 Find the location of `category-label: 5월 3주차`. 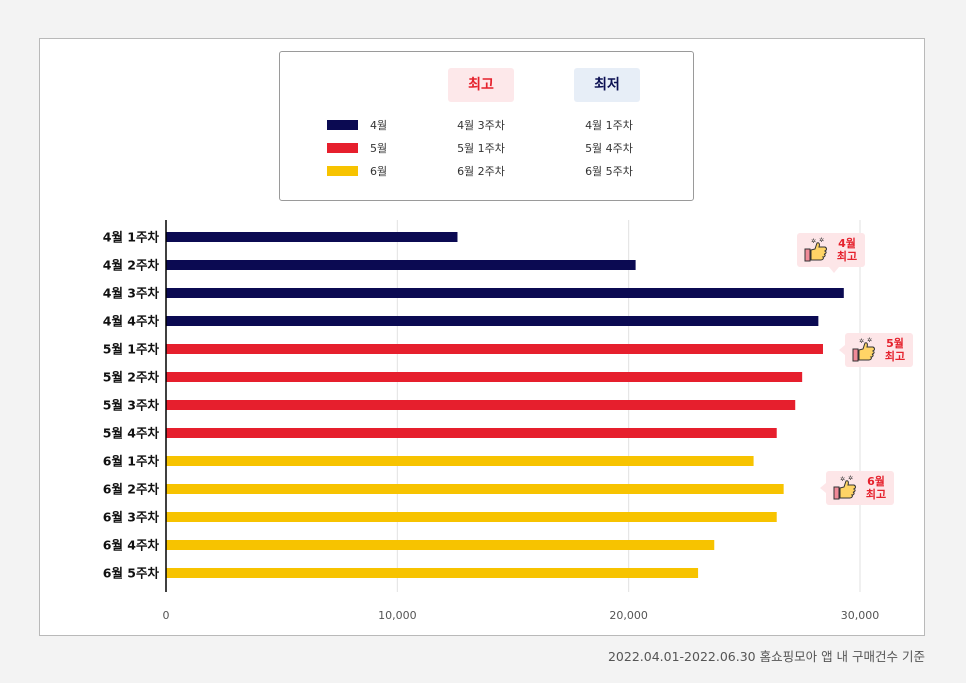

category-label: 5월 3주차 is located at coordinates (131, 405).